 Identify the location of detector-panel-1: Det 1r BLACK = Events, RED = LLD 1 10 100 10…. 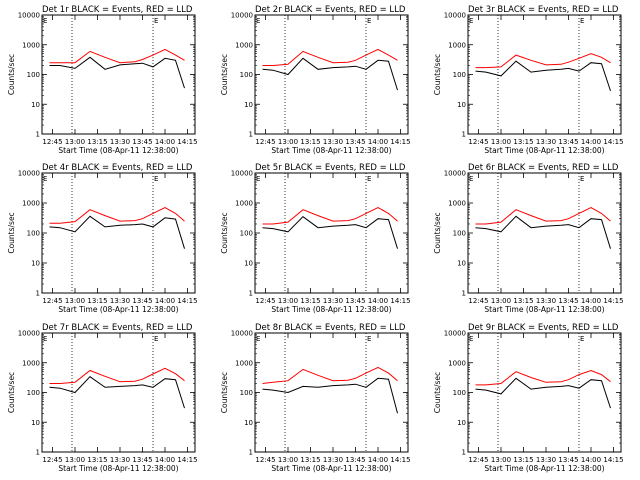
(102, 80).